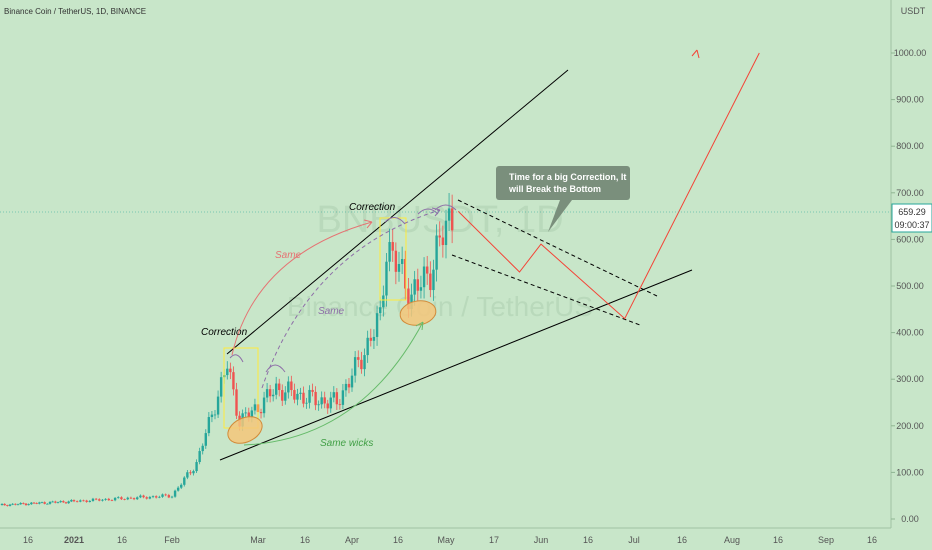 This screenshot has width=932, height=550. I want to click on time-tick-label: Apr, so click(352, 540).